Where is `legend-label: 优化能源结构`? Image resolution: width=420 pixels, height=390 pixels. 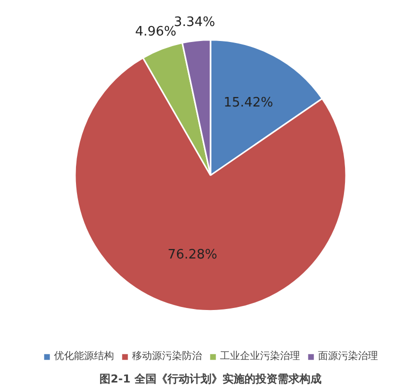 legend-label: 优化能源结构 is located at coordinates (84, 356).